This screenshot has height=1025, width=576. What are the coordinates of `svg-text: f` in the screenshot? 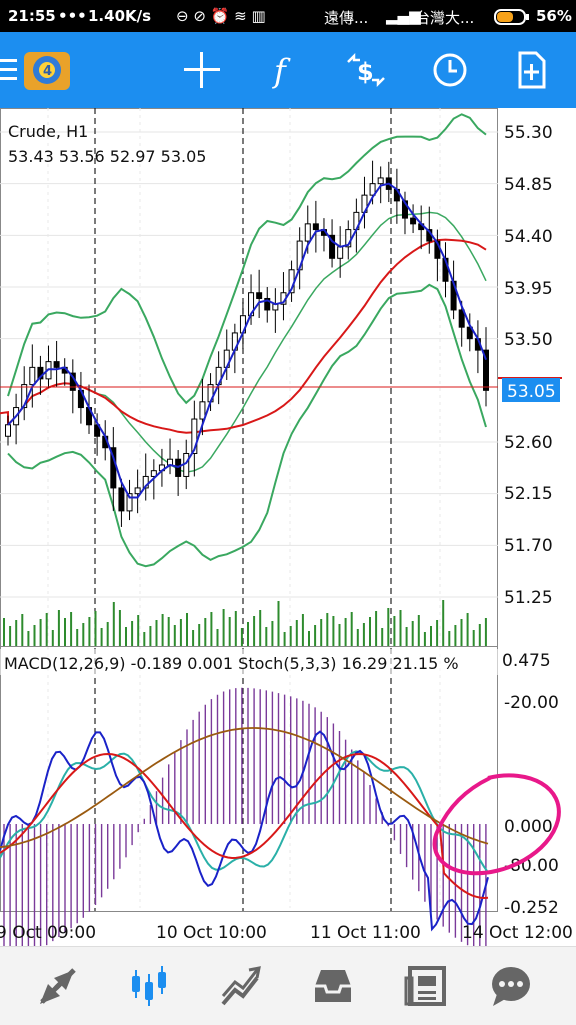 It's located at (281, 71).